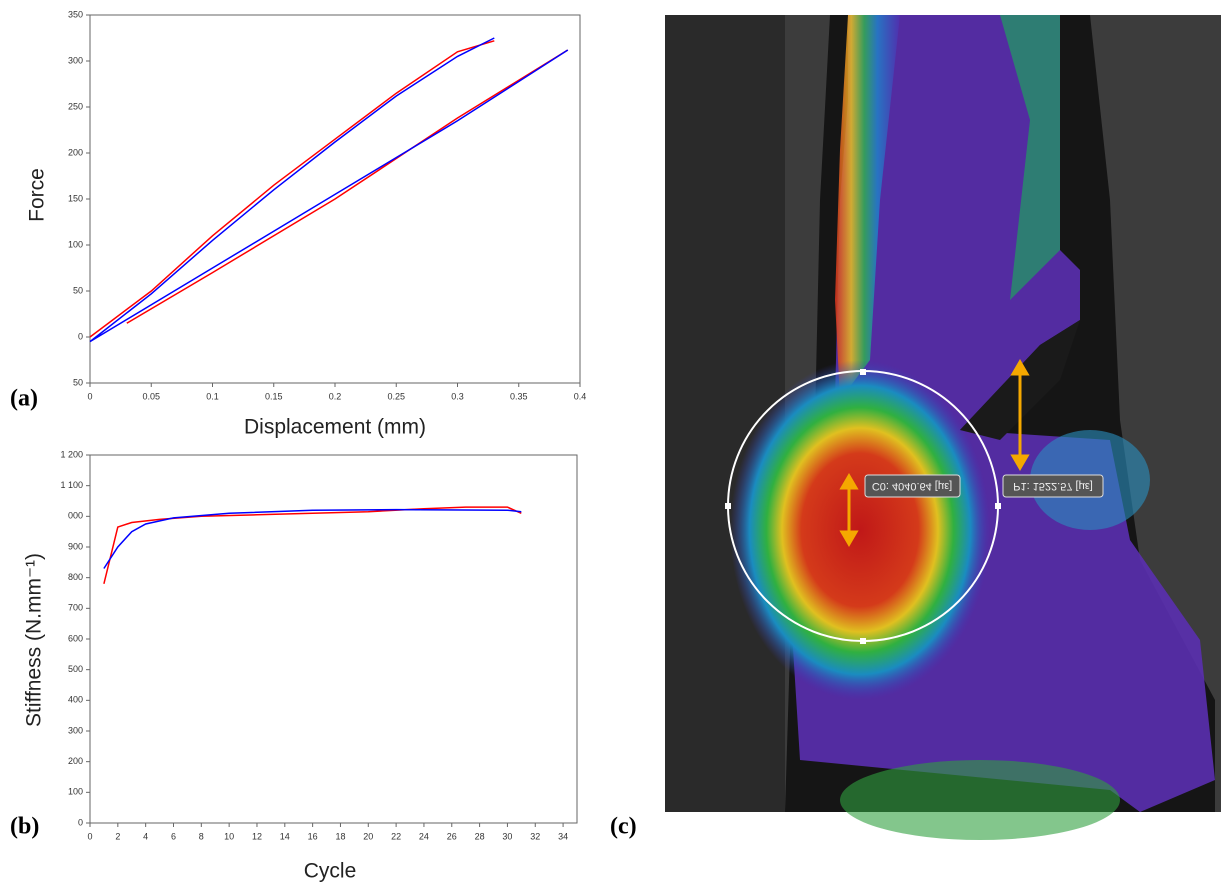 The image size is (1221, 892). Describe the element at coordinates (519, 396) in the screenshot. I see `x-tick-label: 0.35` at that location.